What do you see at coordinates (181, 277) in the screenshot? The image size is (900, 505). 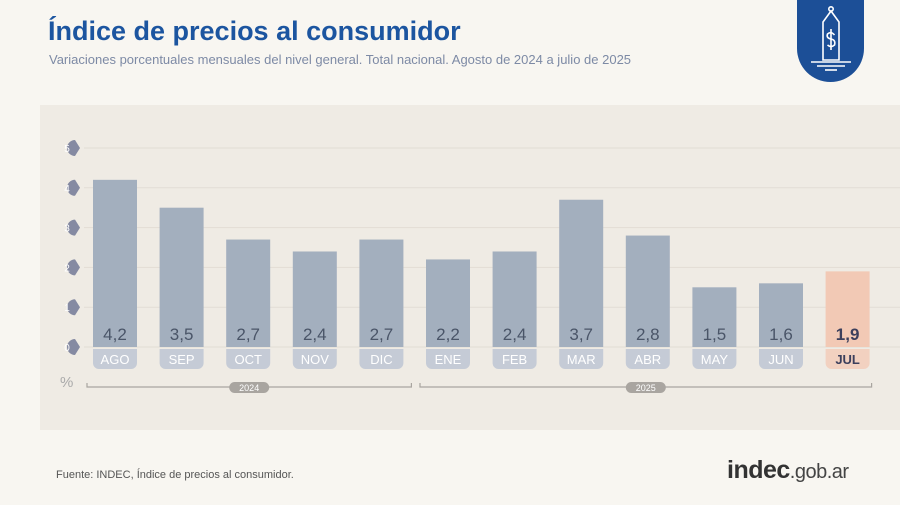 I see `bar-sep` at bounding box center [181, 277].